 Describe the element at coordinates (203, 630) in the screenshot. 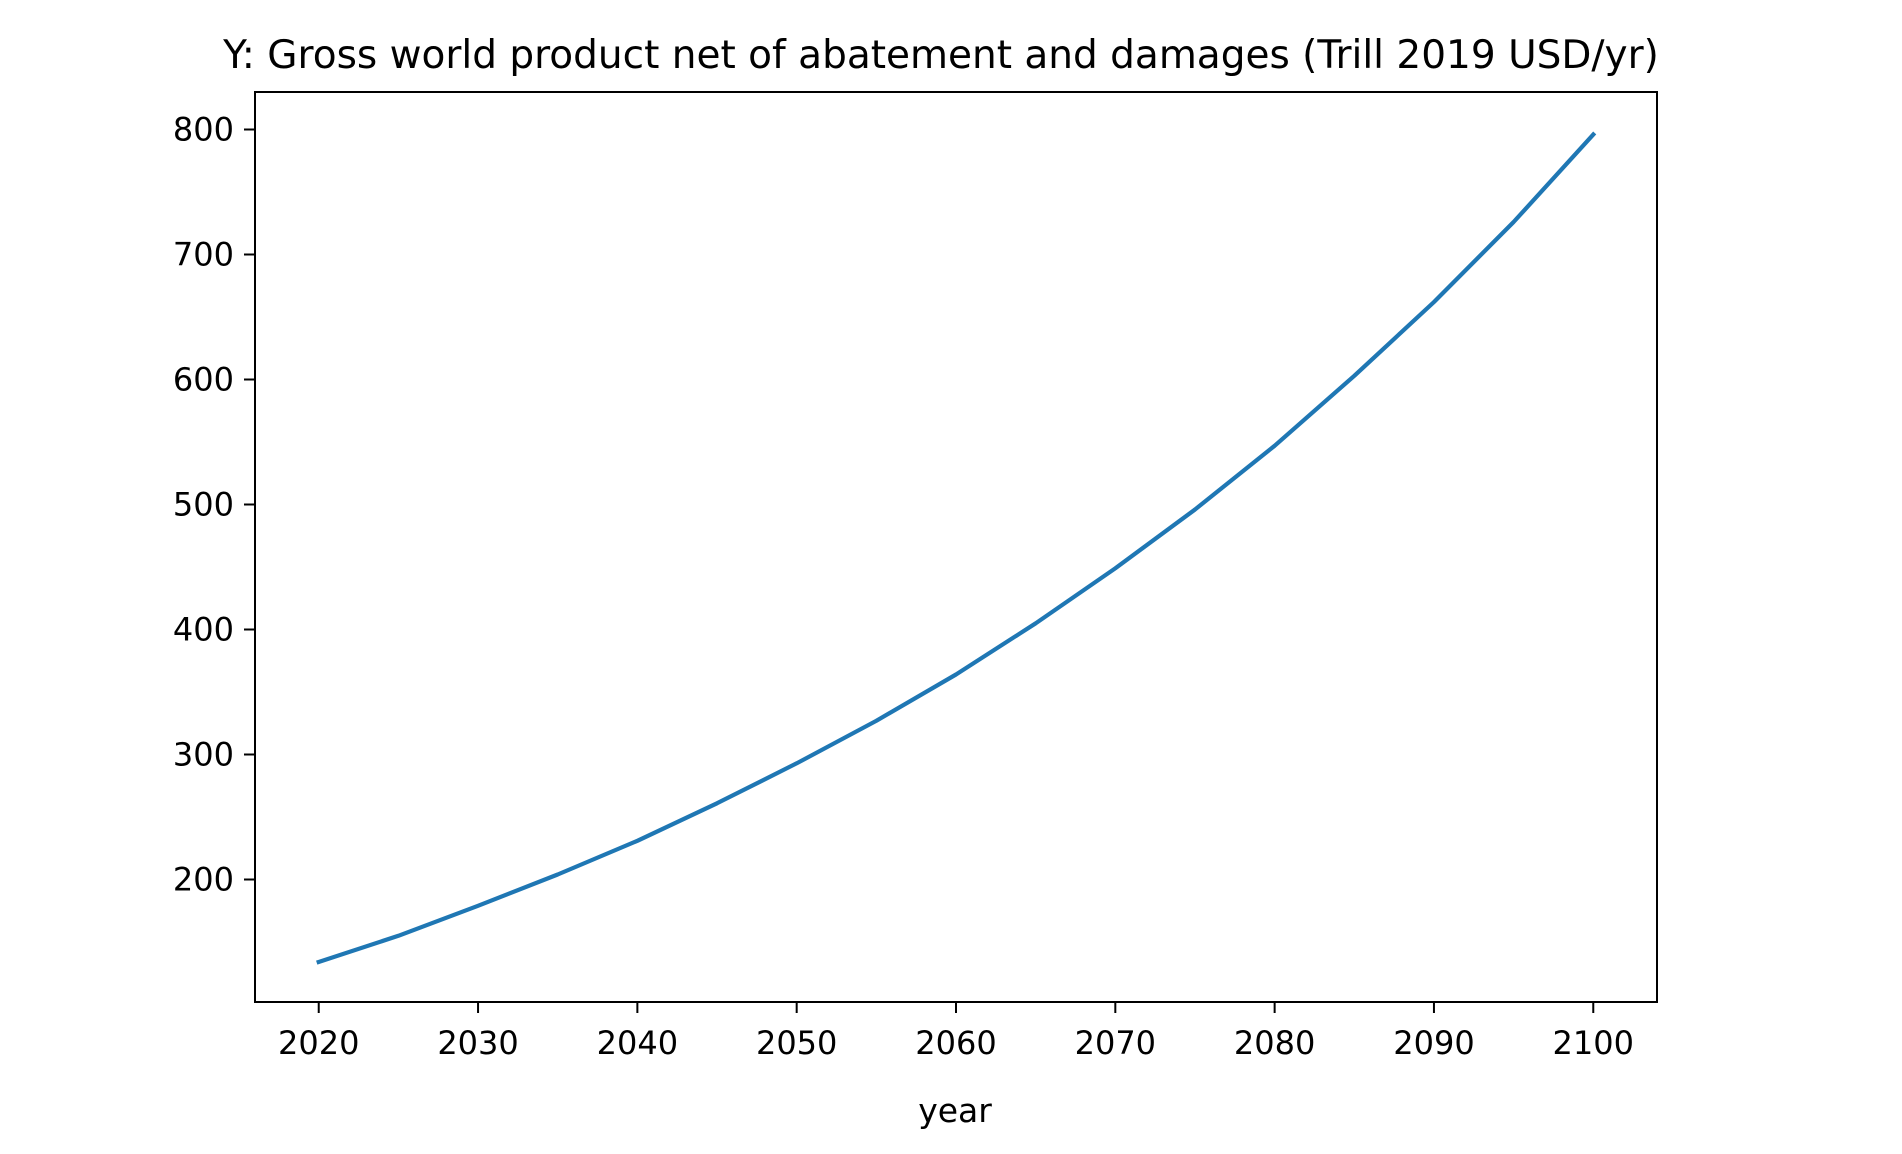

I see `y-tick-label: 400` at that location.